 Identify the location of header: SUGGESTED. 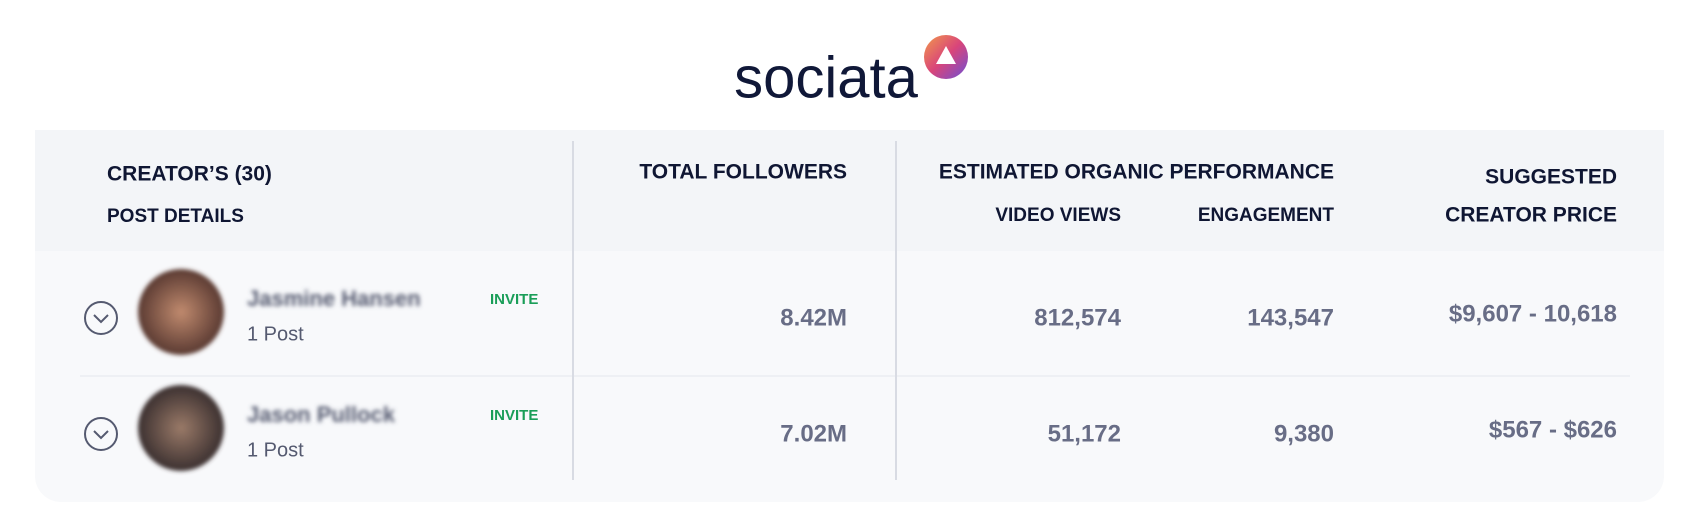
(1551, 177).